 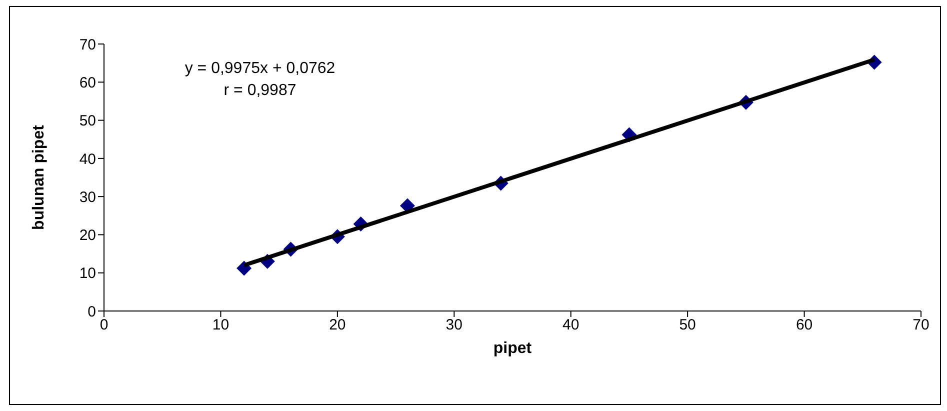 What do you see at coordinates (104, 325) in the screenshot?
I see `x-tick-label: 0` at bounding box center [104, 325].